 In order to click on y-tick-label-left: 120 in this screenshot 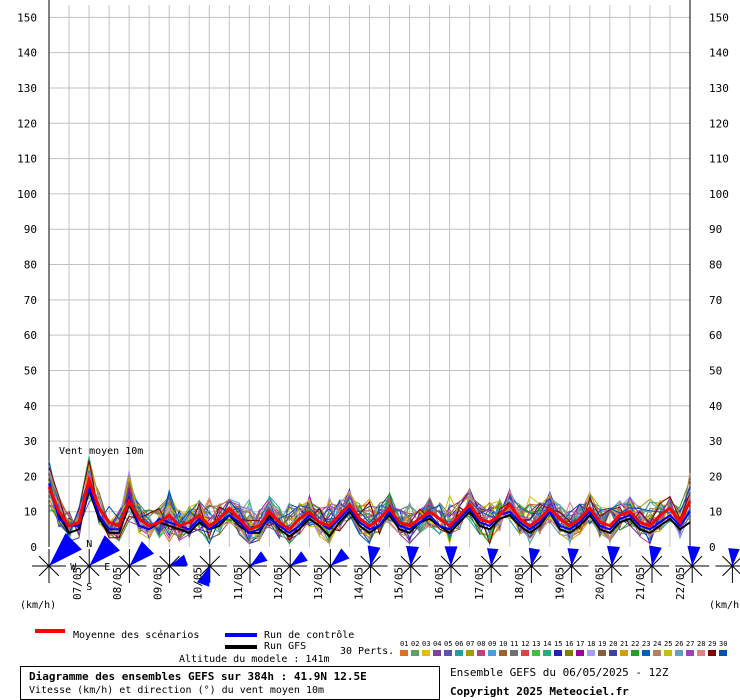, I will do `click(27, 123)`.